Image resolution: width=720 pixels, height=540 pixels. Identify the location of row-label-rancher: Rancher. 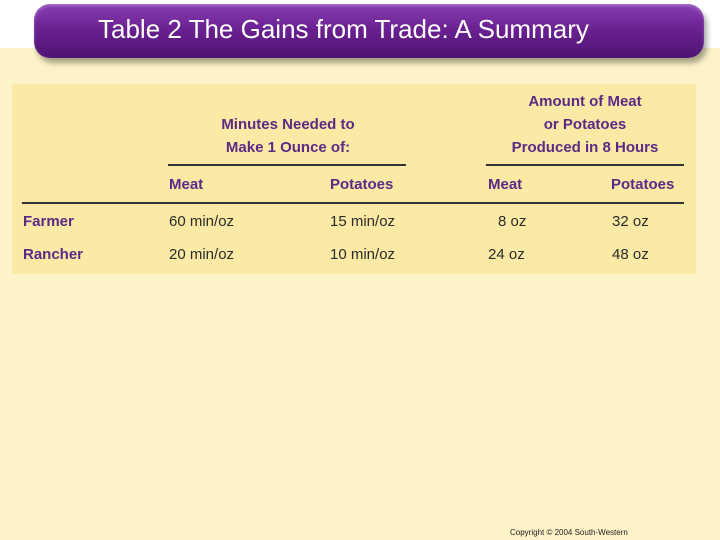
(53, 254).